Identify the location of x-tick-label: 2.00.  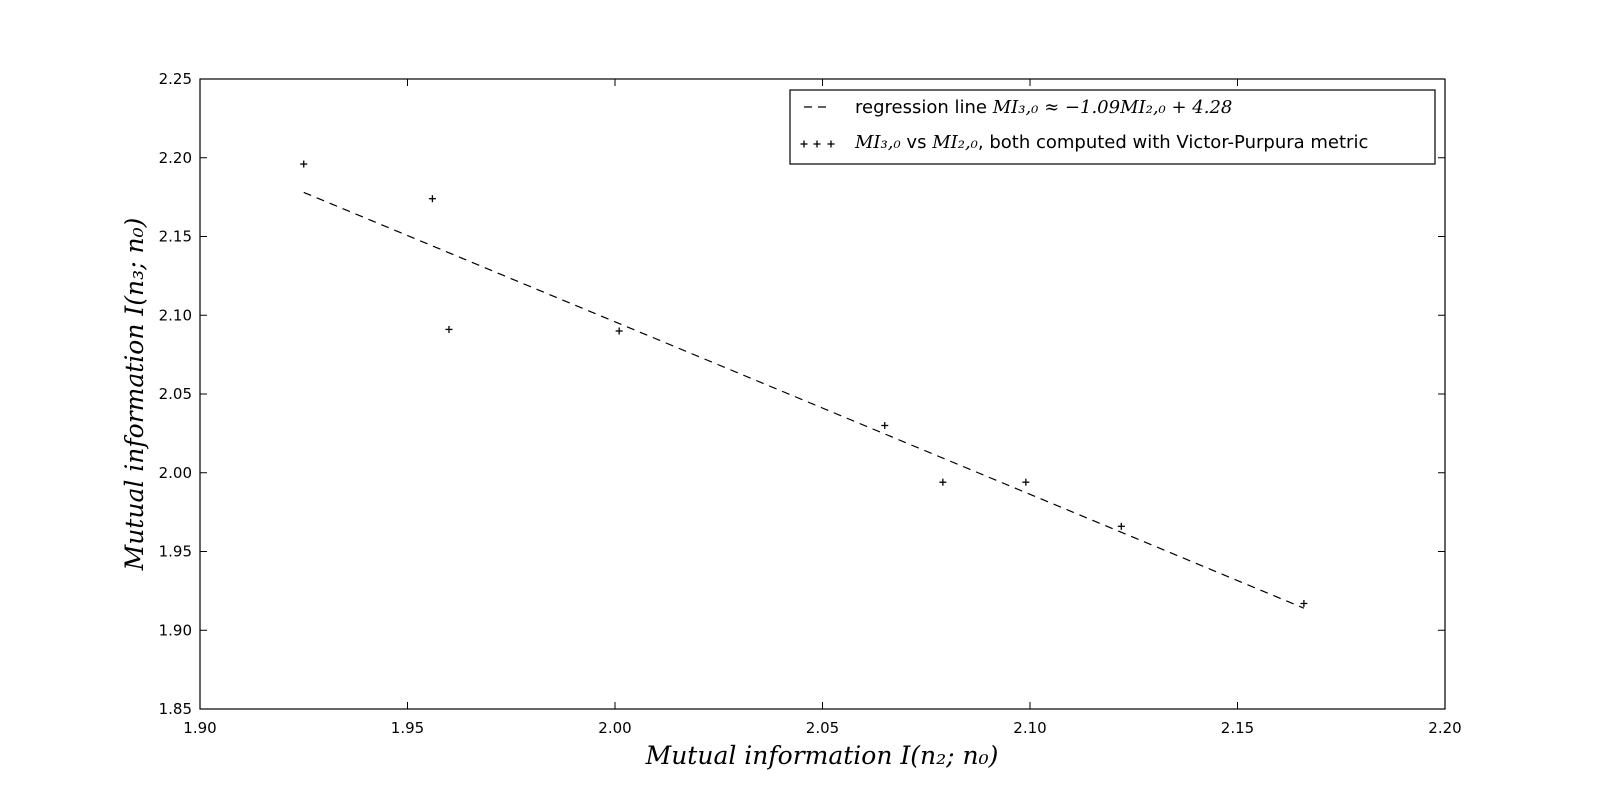
(614, 728).